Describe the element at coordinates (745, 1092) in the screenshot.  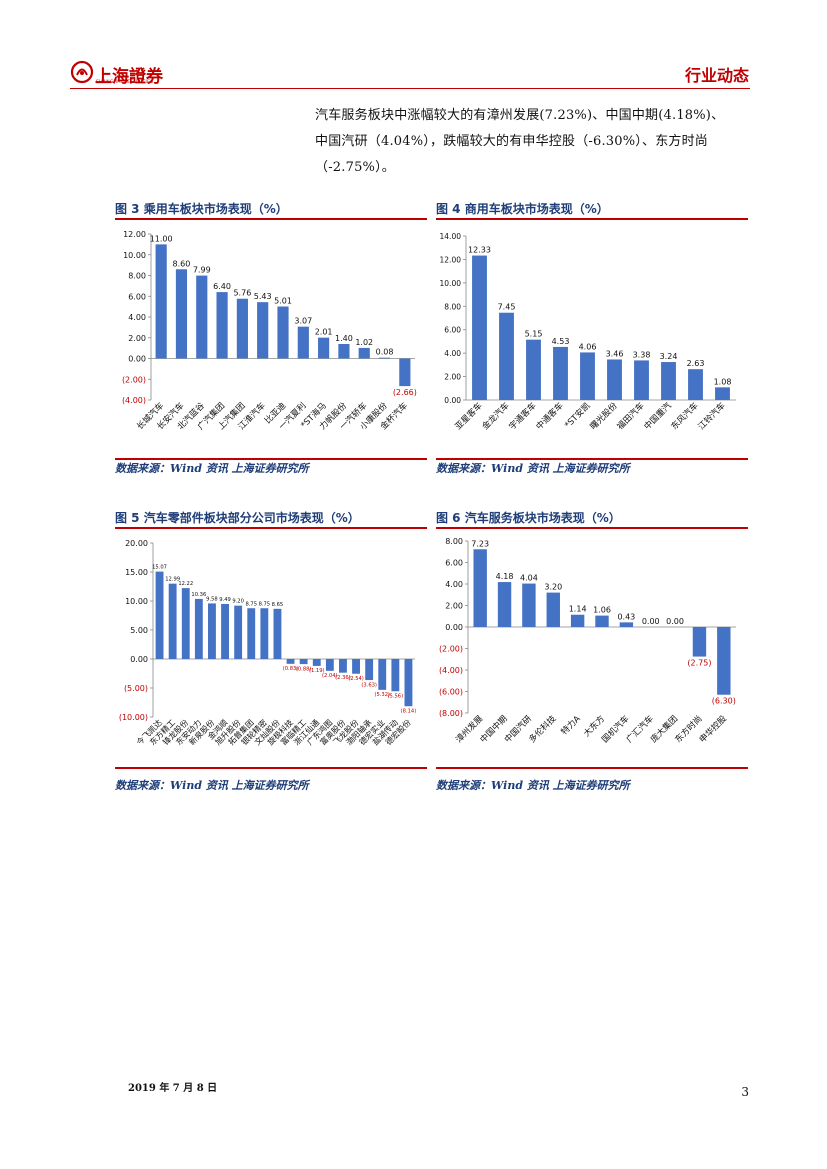
I see `page-number: 3` at that location.